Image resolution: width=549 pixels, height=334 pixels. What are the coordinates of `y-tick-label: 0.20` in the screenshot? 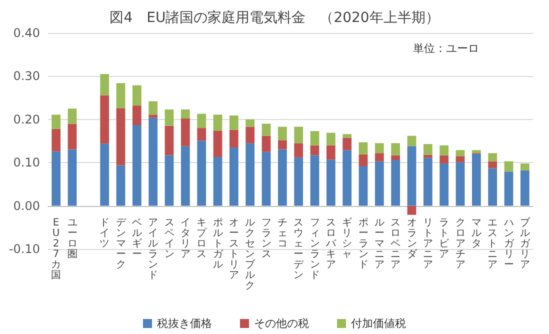 It's located at (26, 119).